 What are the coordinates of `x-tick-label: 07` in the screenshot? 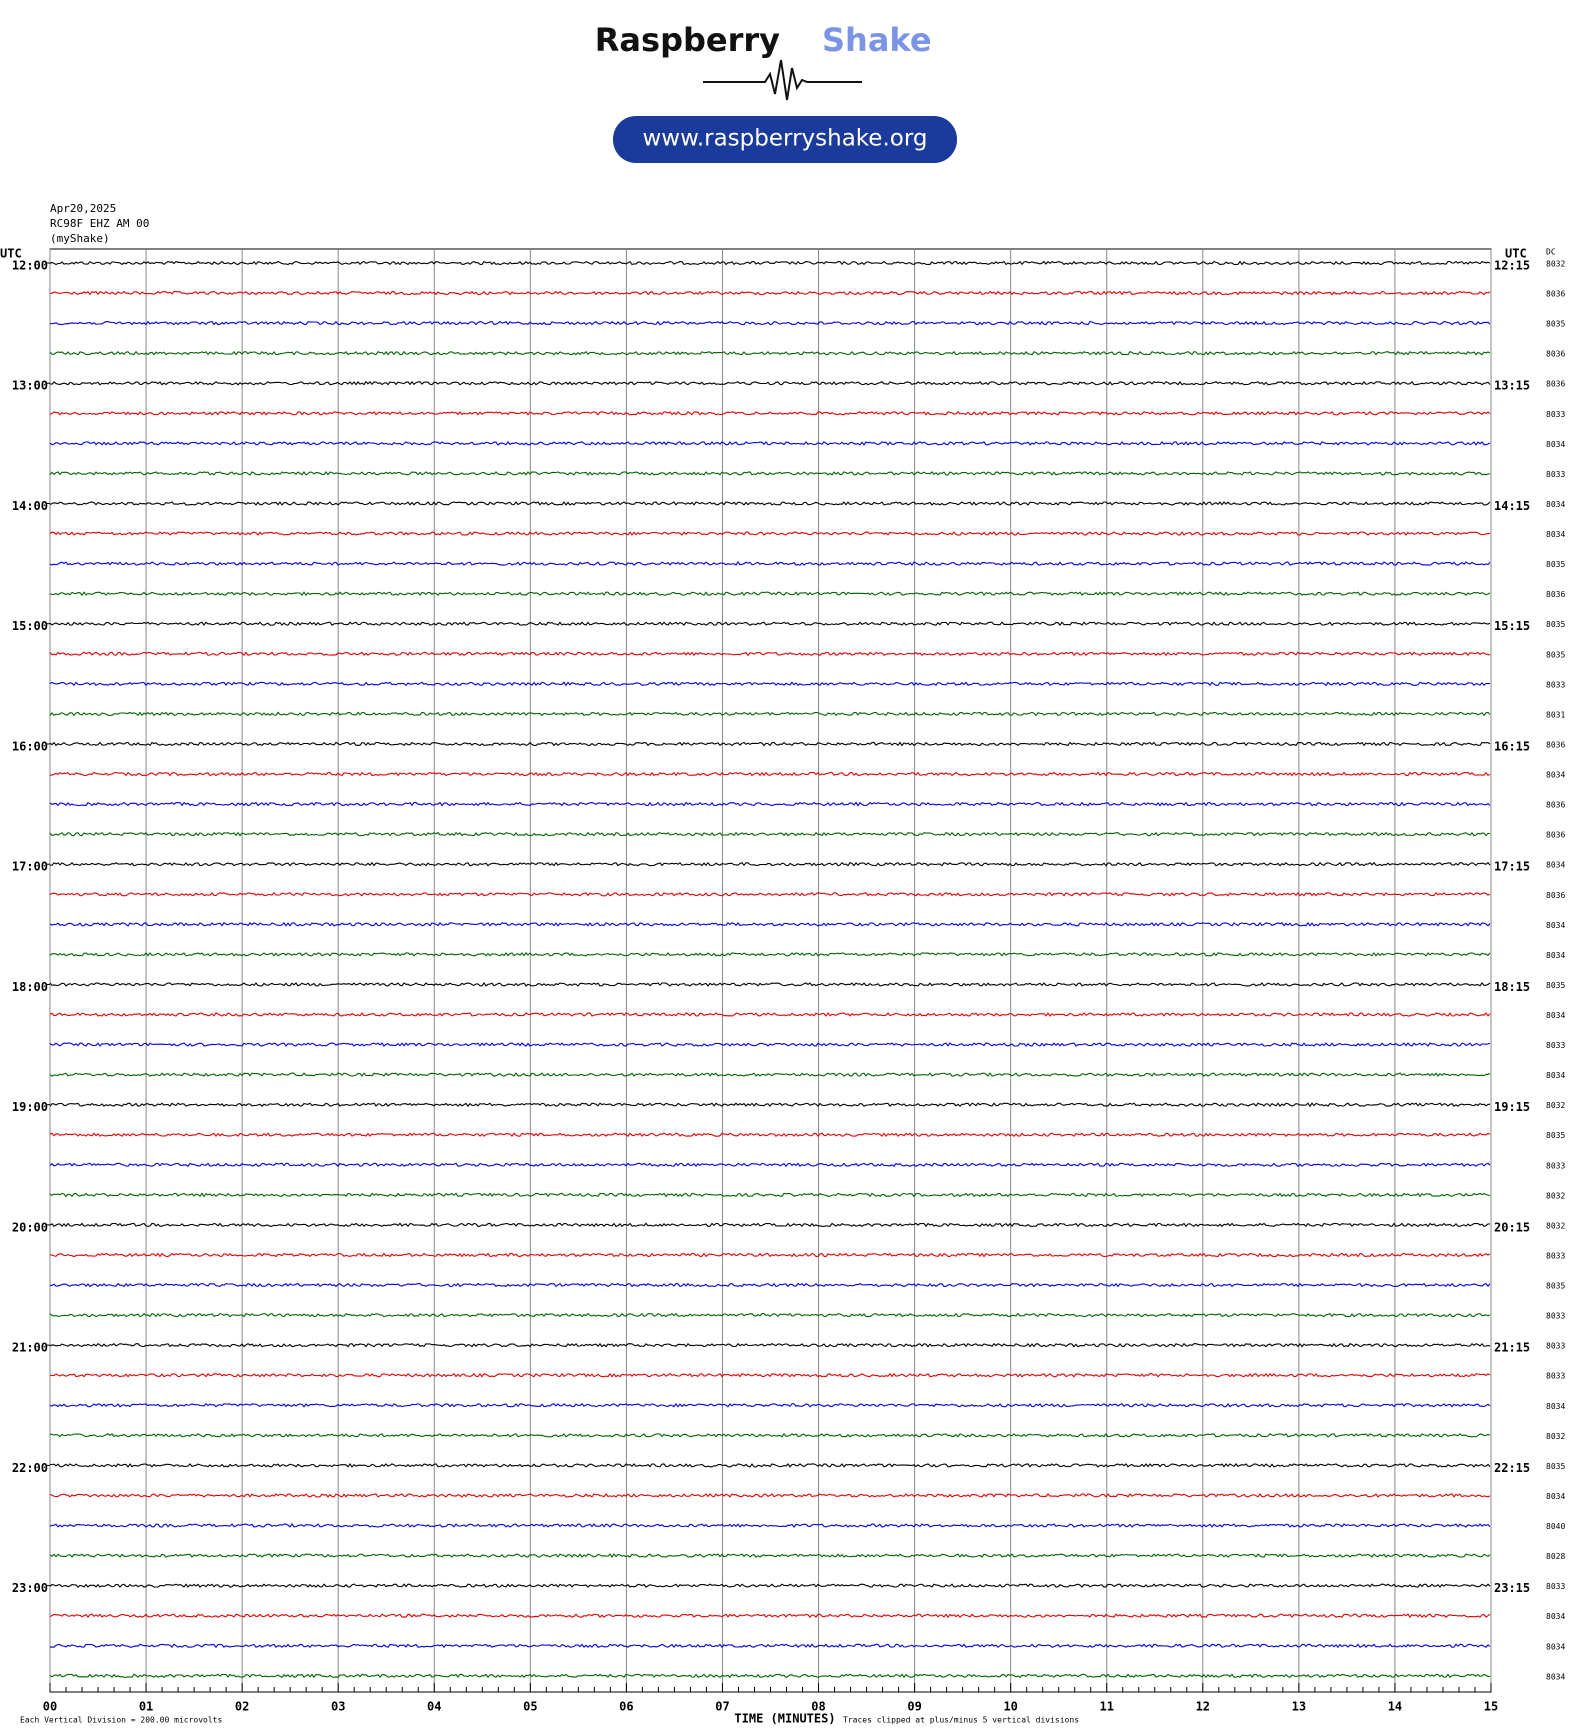 It's located at (722, 1707).